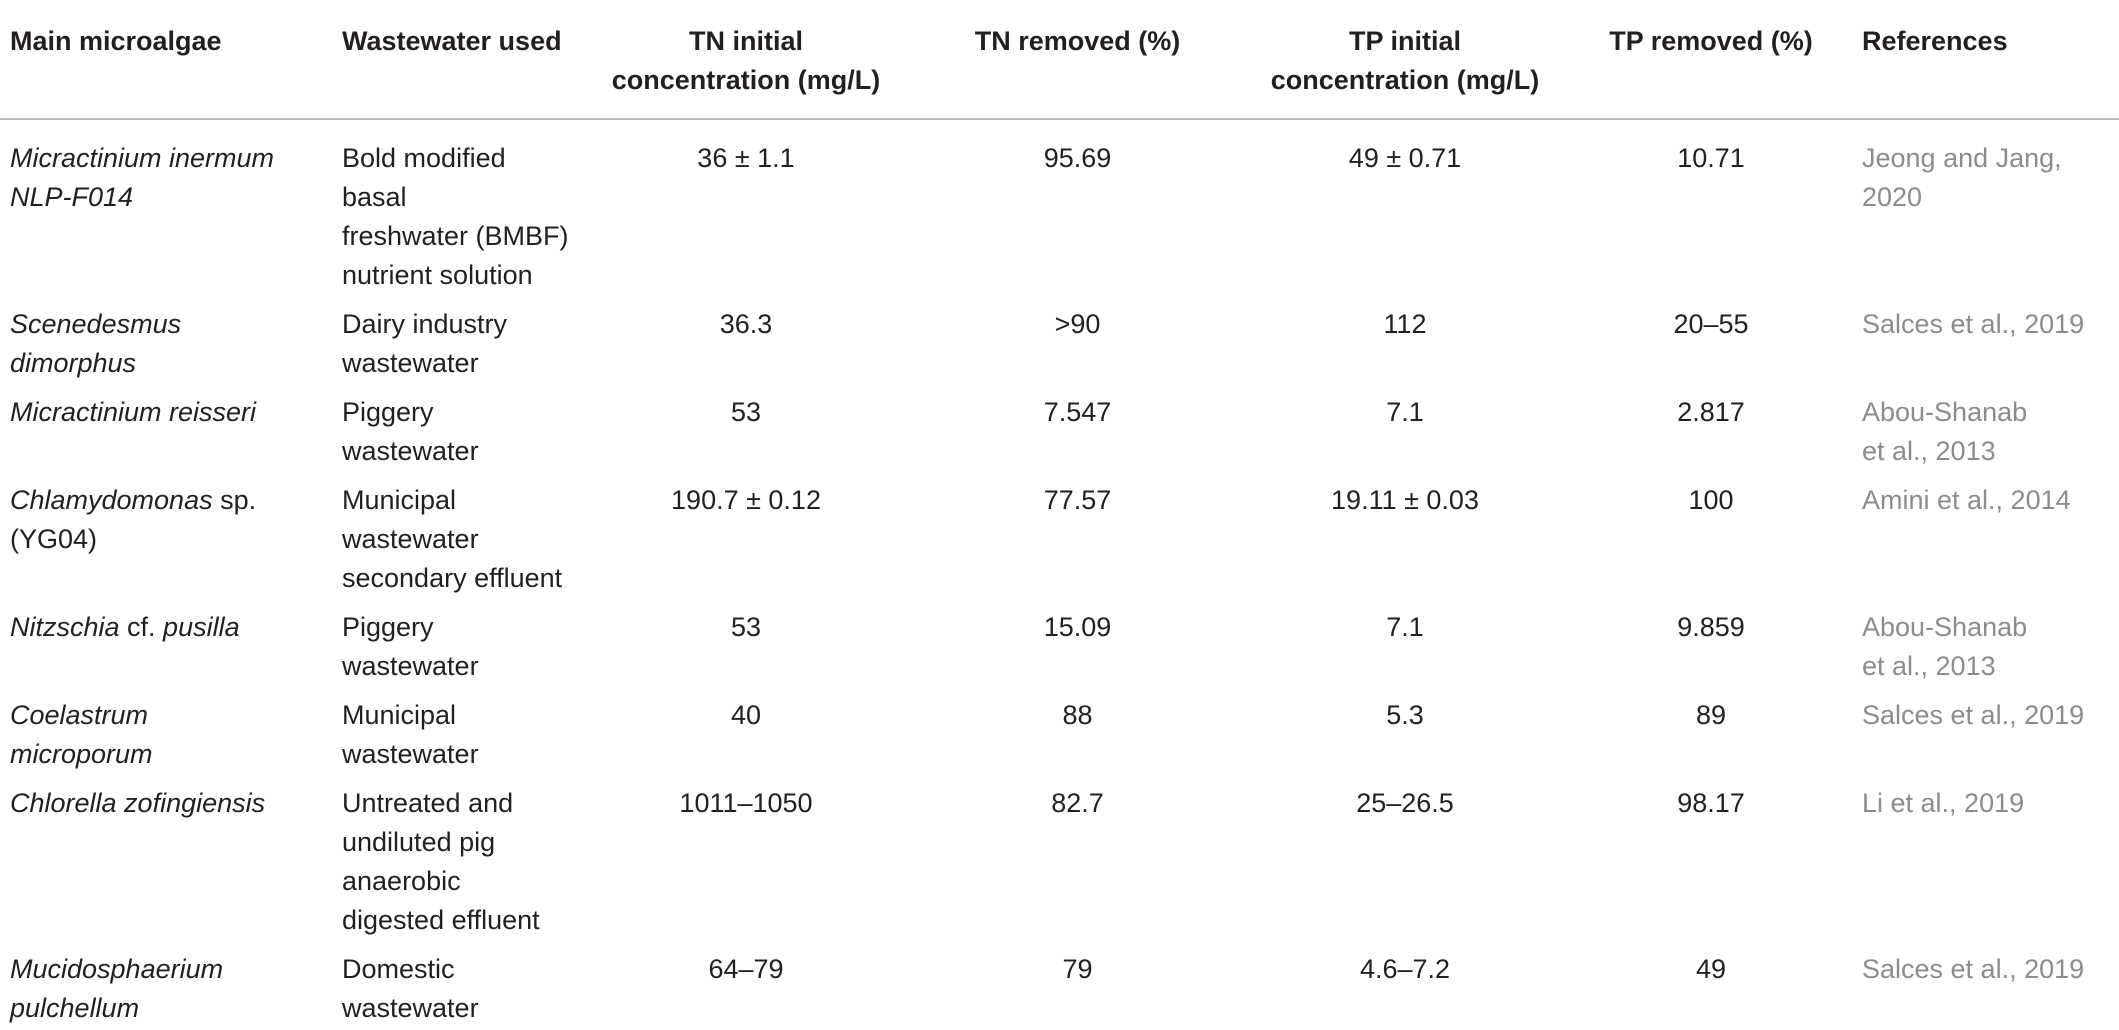  I want to click on header-tp-initial: TP initial concentration (mg/L), so click(1405, 60).